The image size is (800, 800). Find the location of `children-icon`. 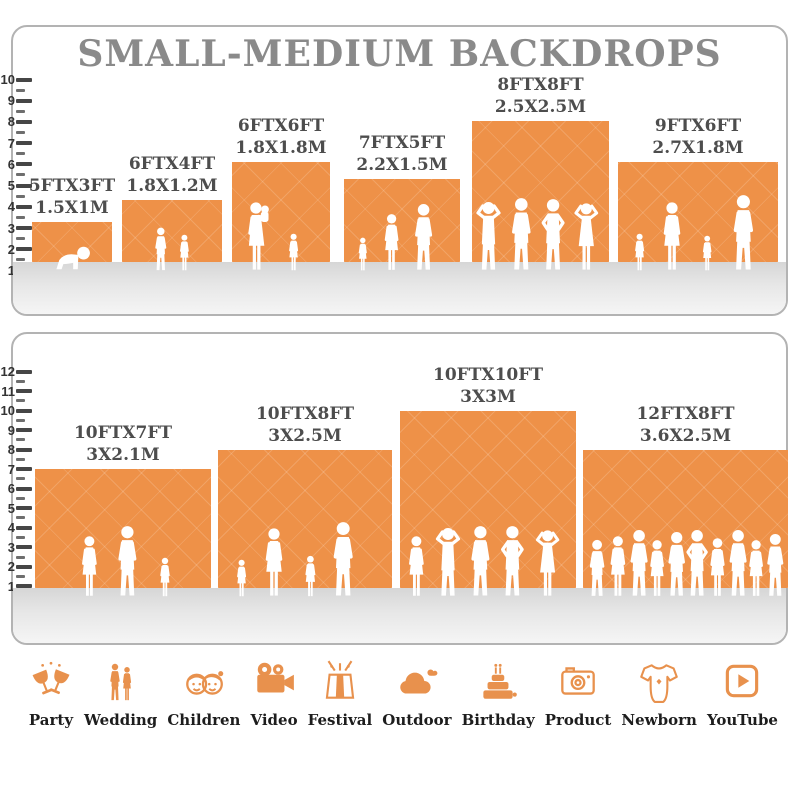

children-icon is located at coordinates (205, 683).